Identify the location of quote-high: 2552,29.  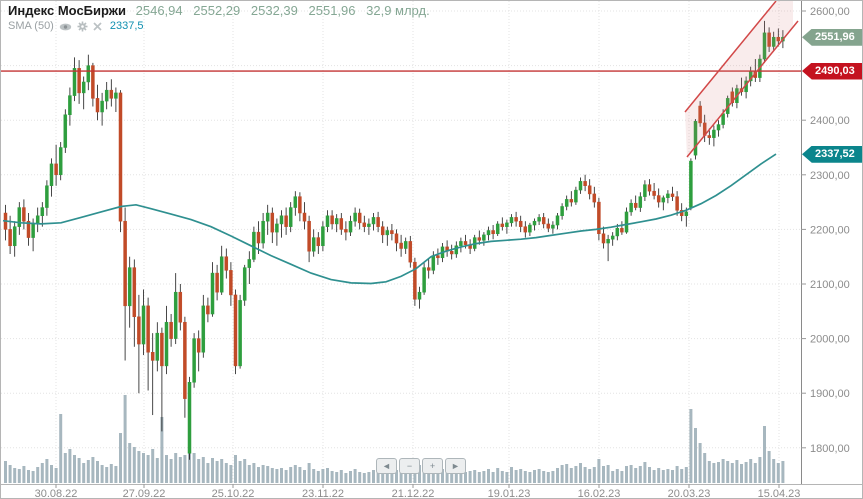
(217, 10).